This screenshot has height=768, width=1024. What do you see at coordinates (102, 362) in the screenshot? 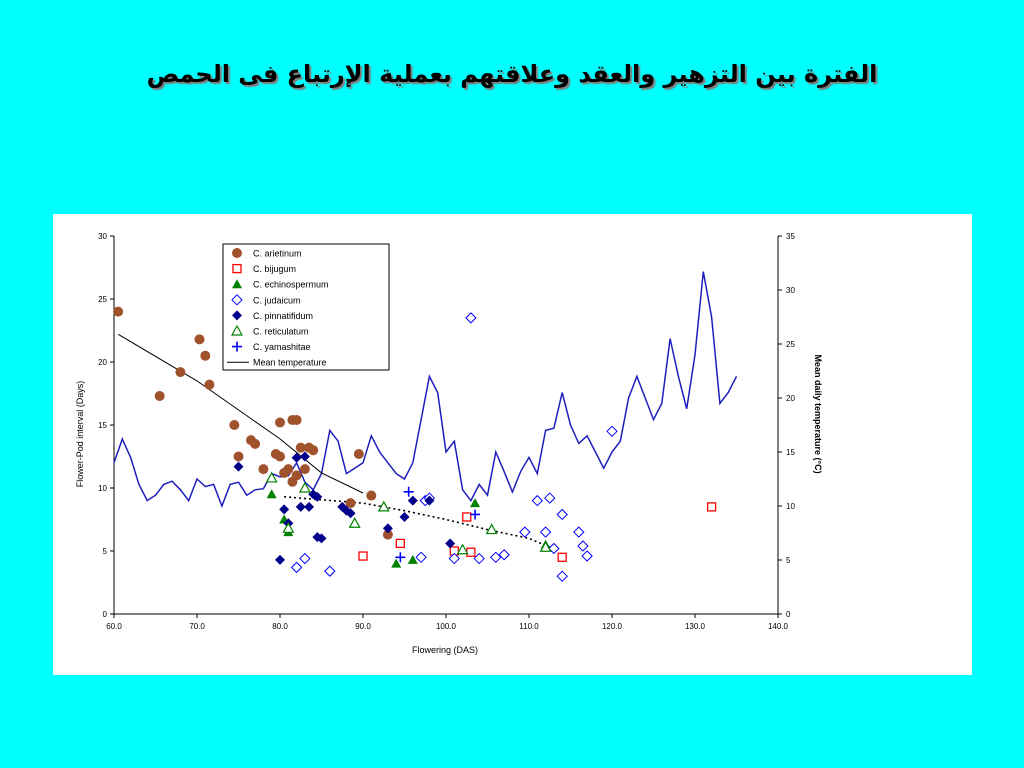
I see `y-tick-label: 20` at bounding box center [102, 362].